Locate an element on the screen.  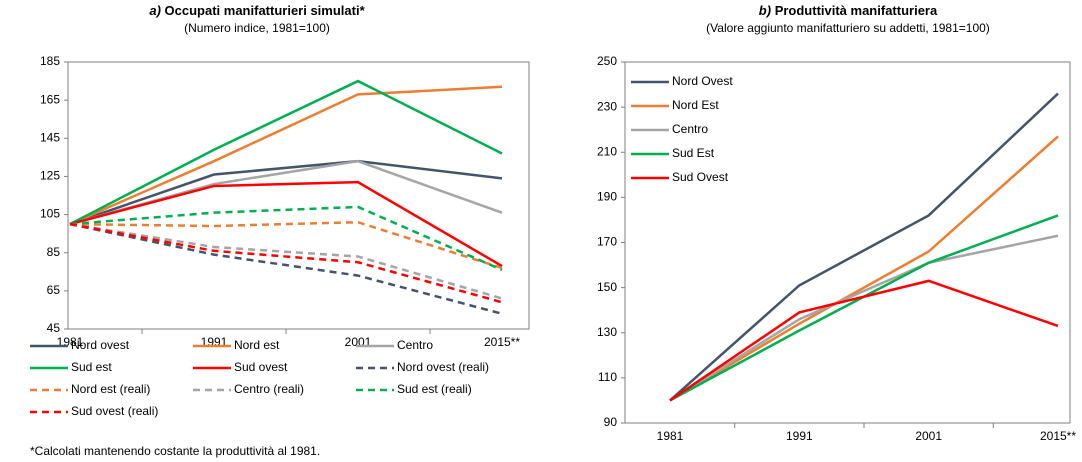
legend-label: Sud Est is located at coordinates (693, 153).